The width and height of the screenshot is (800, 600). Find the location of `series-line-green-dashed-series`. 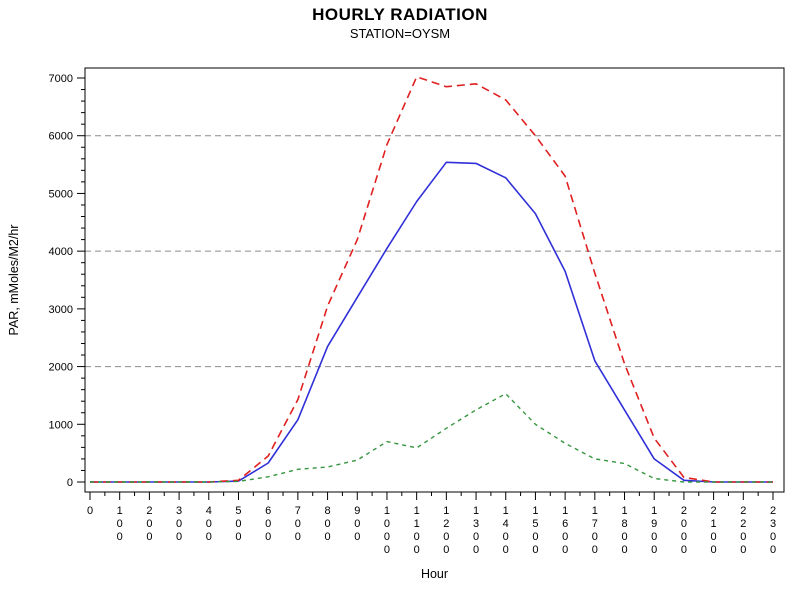

series-line-green-dashed-series is located at coordinates (431, 438).